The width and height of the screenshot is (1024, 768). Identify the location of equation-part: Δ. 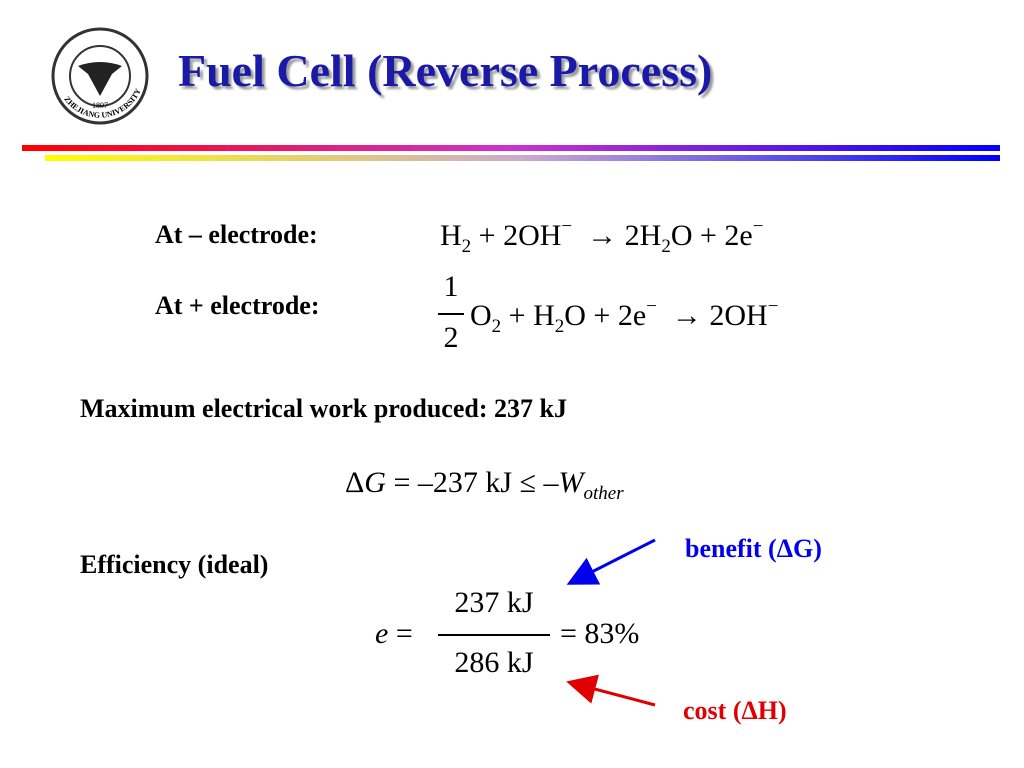
(355, 482).